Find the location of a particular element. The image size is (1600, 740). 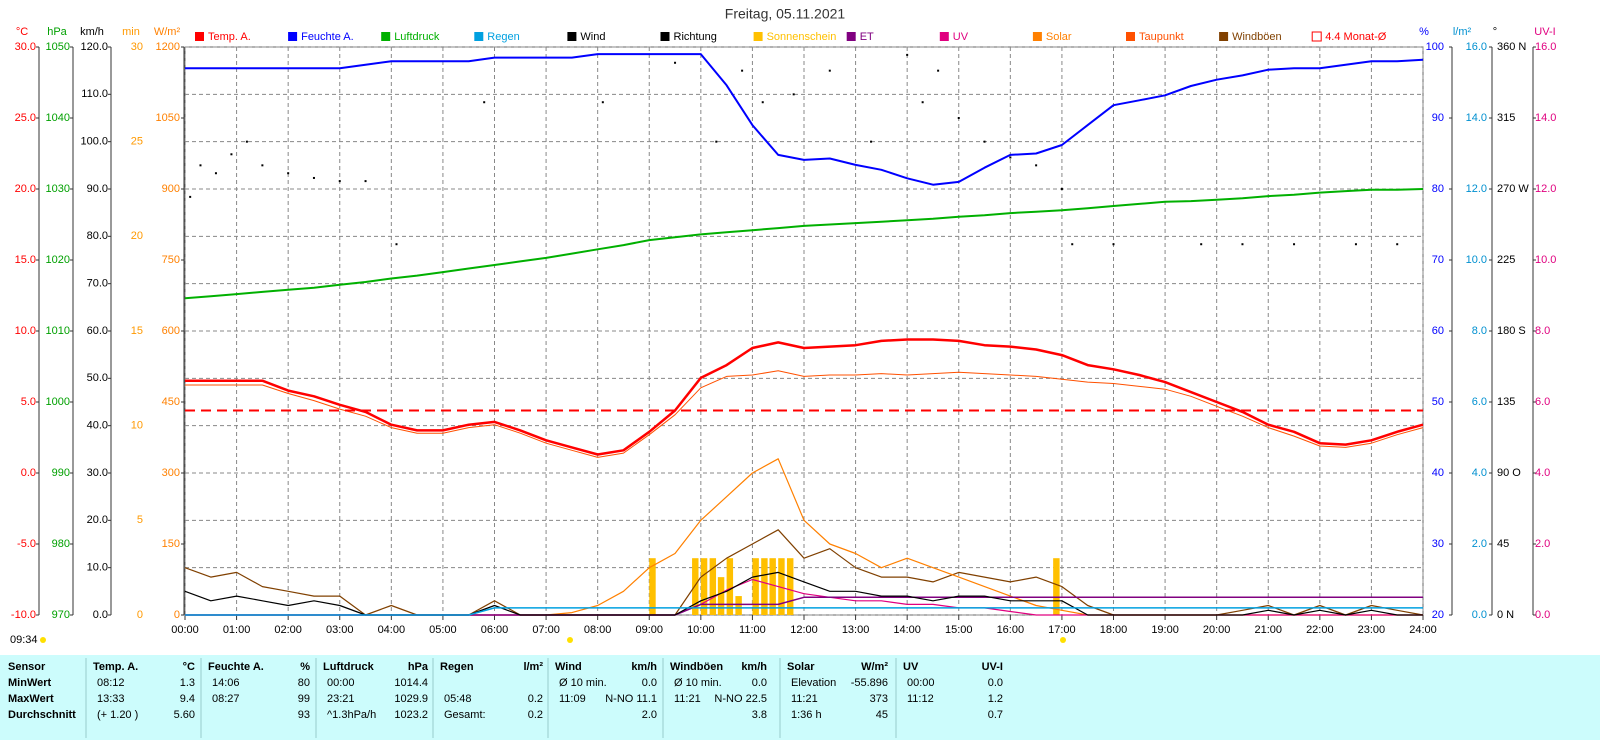

y-tick-label: 180 S is located at coordinates (1511, 331).